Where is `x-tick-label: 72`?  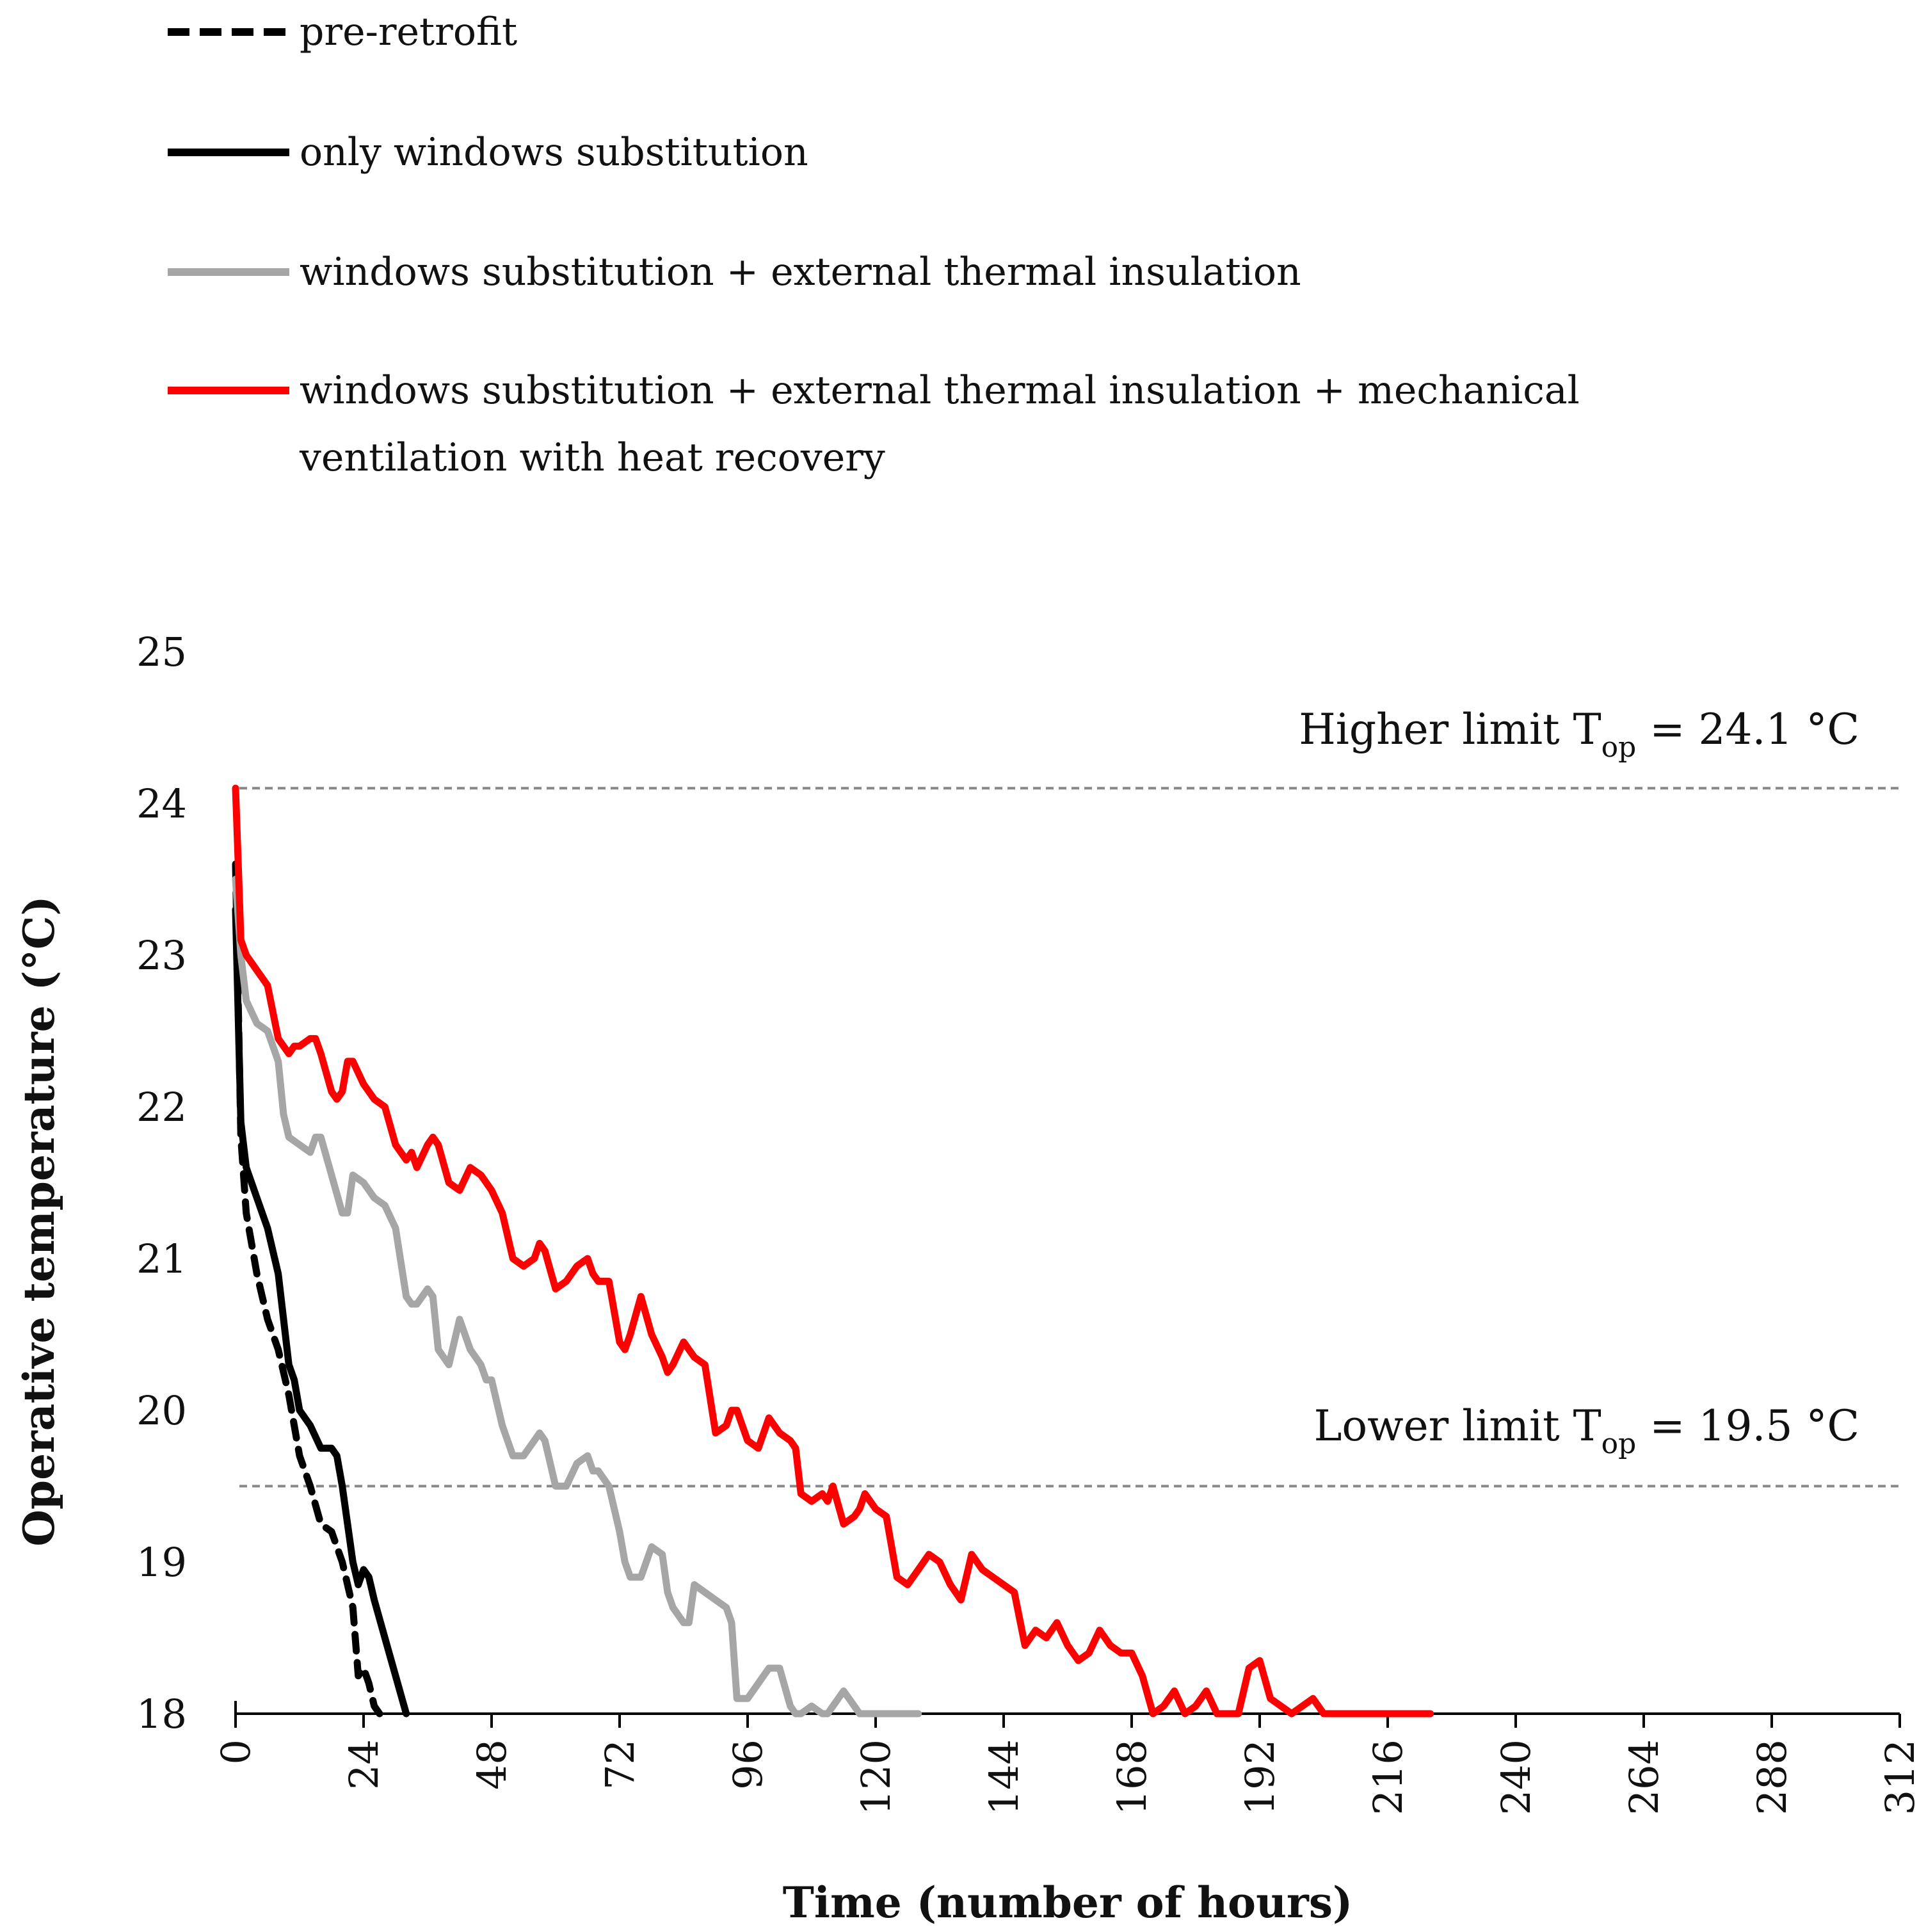
x-tick-label: 72 is located at coordinates (620, 1764).